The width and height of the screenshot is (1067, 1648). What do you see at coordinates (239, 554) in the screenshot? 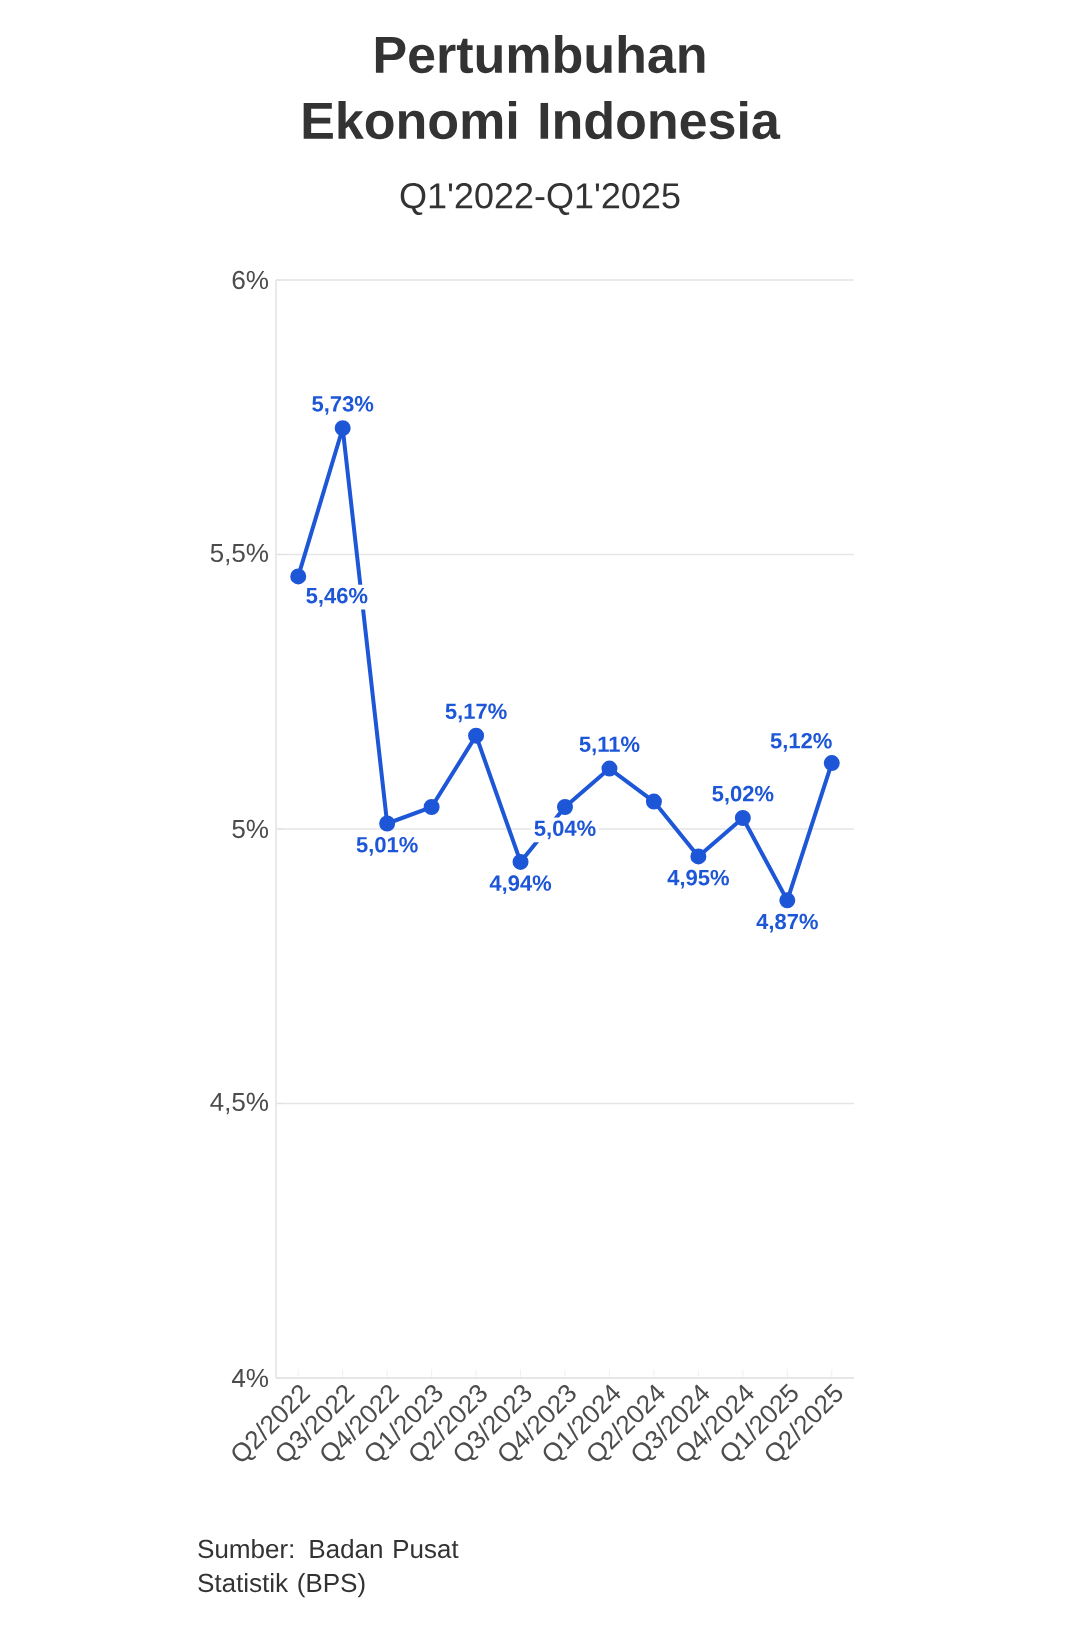
I see `y-tick-label: 5,5%` at bounding box center [239, 554].